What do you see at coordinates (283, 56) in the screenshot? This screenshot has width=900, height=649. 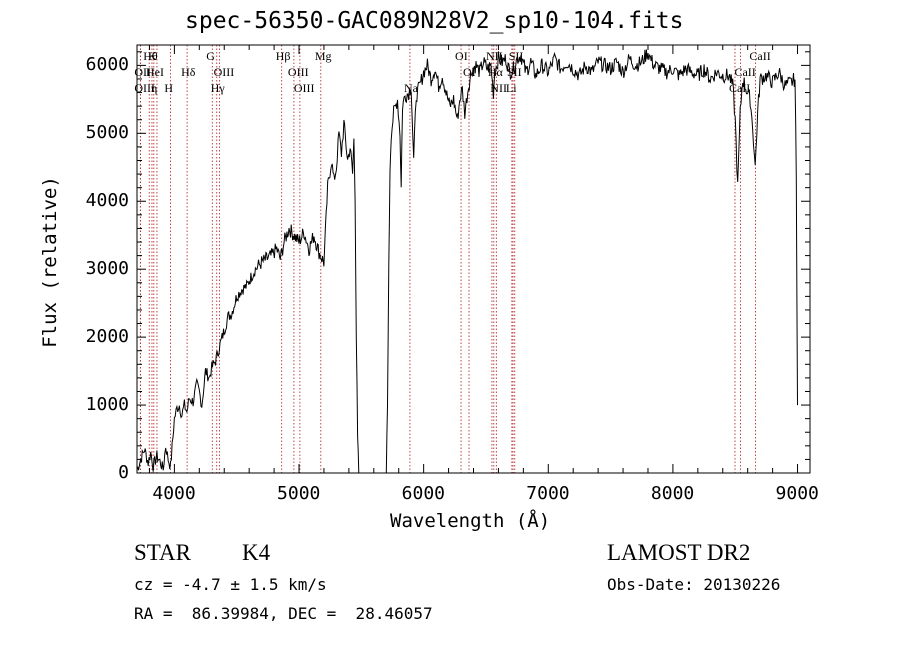 I see `line-marker-label: Hβ` at bounding box center [283, 56].